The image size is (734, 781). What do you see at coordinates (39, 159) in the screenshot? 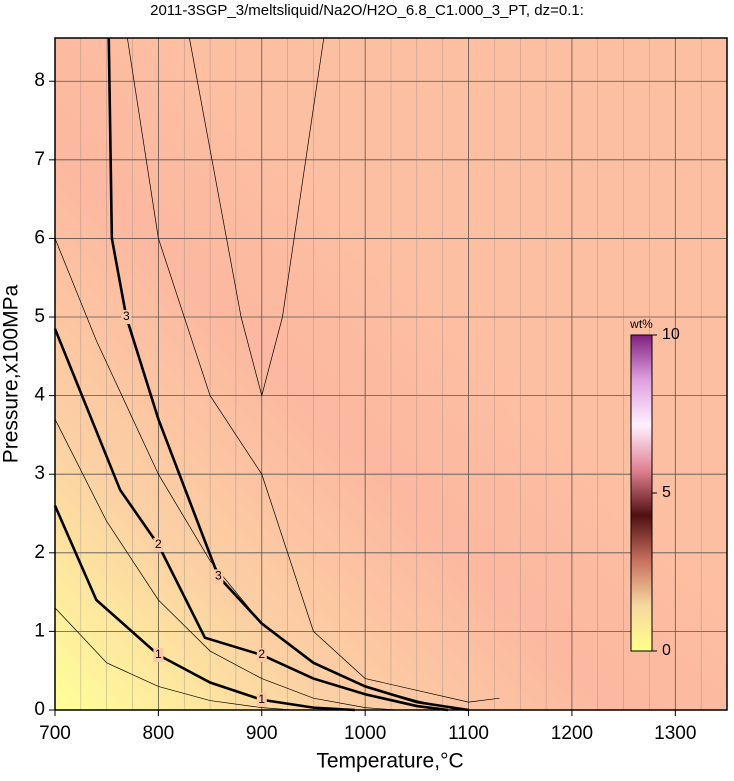
I see `y-tick-label: 7` at bounding box center [39, 159].